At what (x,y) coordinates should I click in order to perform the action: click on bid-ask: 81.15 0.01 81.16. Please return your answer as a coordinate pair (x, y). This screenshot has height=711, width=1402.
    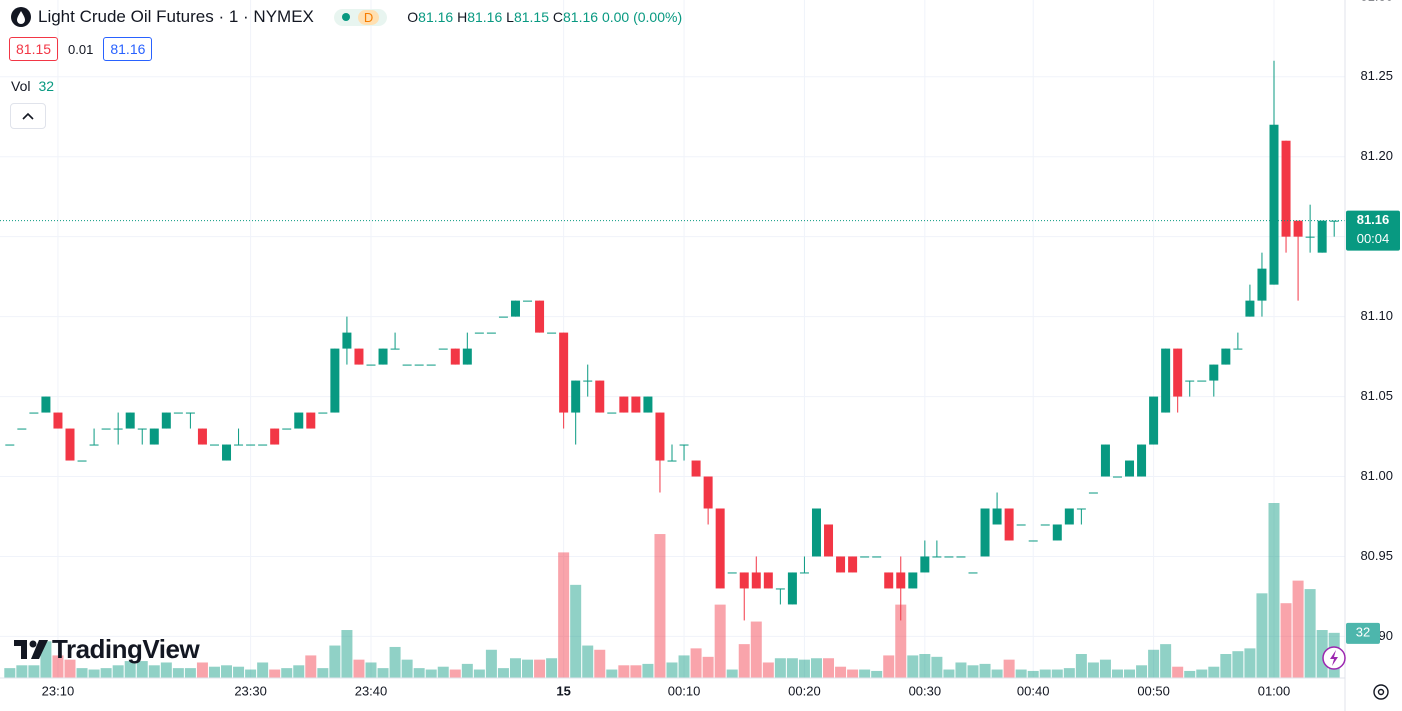
    Looking at the image, I should click on (81, 49).